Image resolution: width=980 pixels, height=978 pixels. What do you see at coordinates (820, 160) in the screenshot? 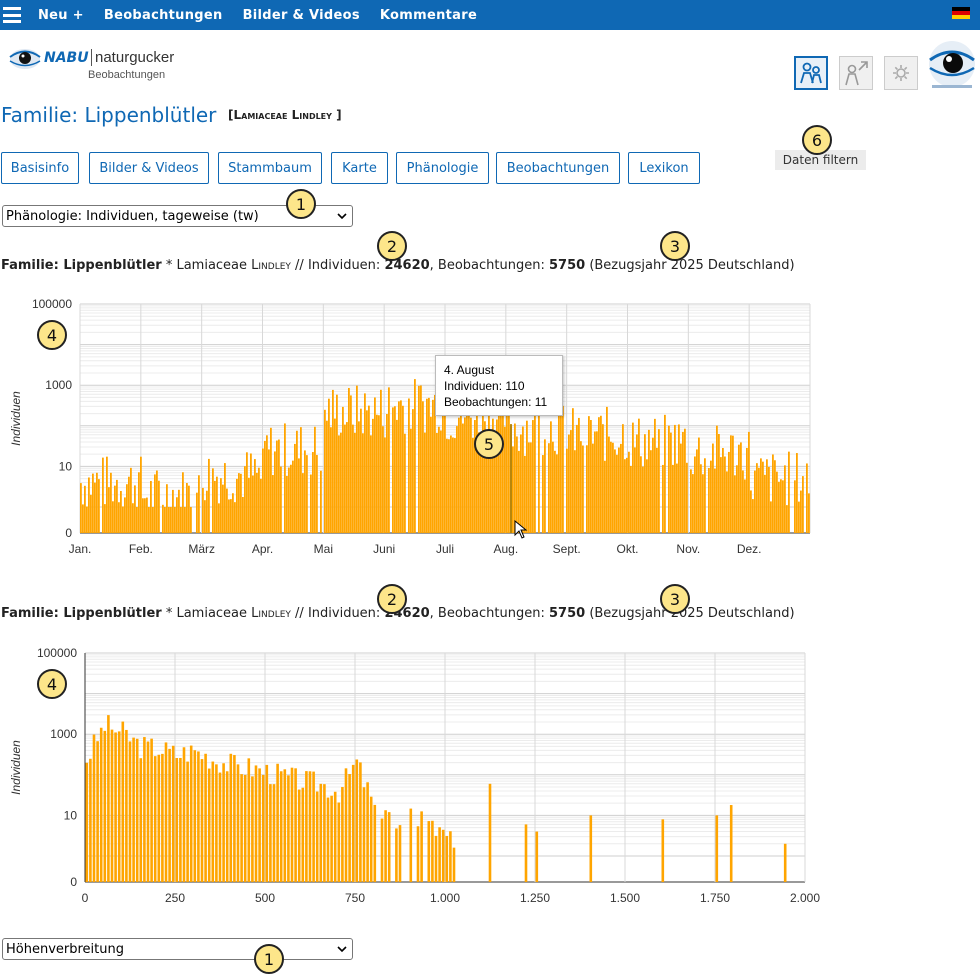
I see `filter-data-button: Daten filtern` at bounding box center [820, 160].